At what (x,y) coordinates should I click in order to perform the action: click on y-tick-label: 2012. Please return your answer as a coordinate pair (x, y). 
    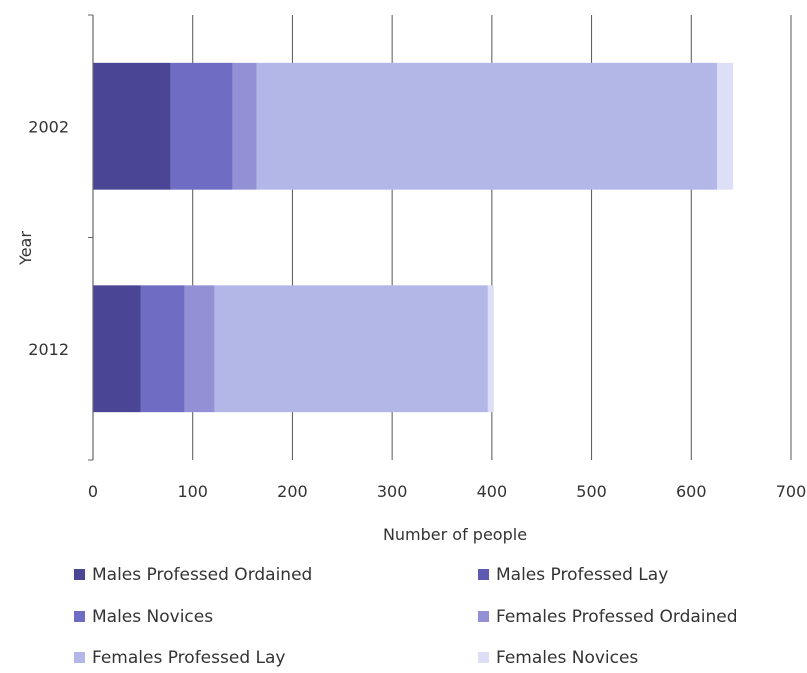
    Looking at the image, I should click on (48, 349).